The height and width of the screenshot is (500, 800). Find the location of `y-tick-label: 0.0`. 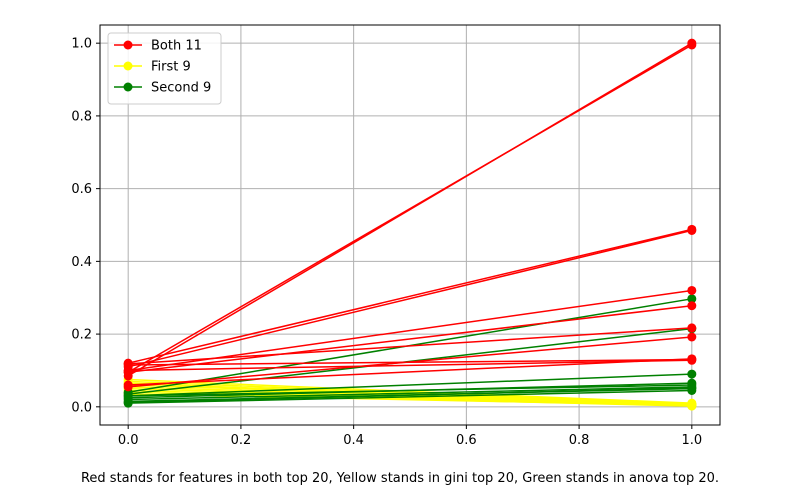

y-tick-label: 0.0 is located at coordinates (81, 407).